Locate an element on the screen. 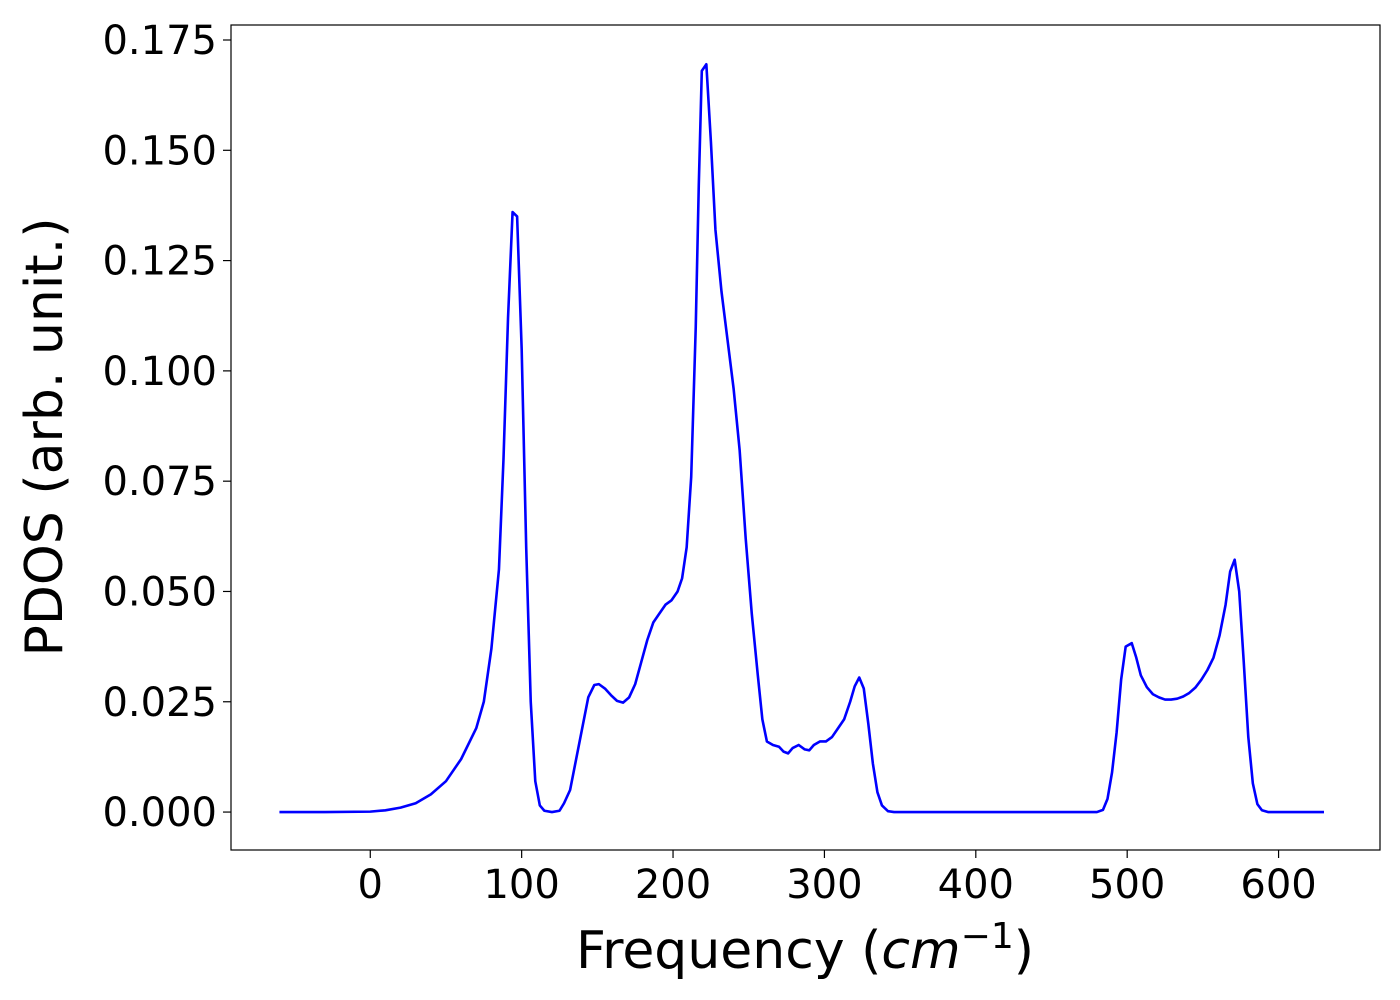 This screenshot has width=1400, height=1000. x-tick-label: 400 is located at coordinates (976, 885).